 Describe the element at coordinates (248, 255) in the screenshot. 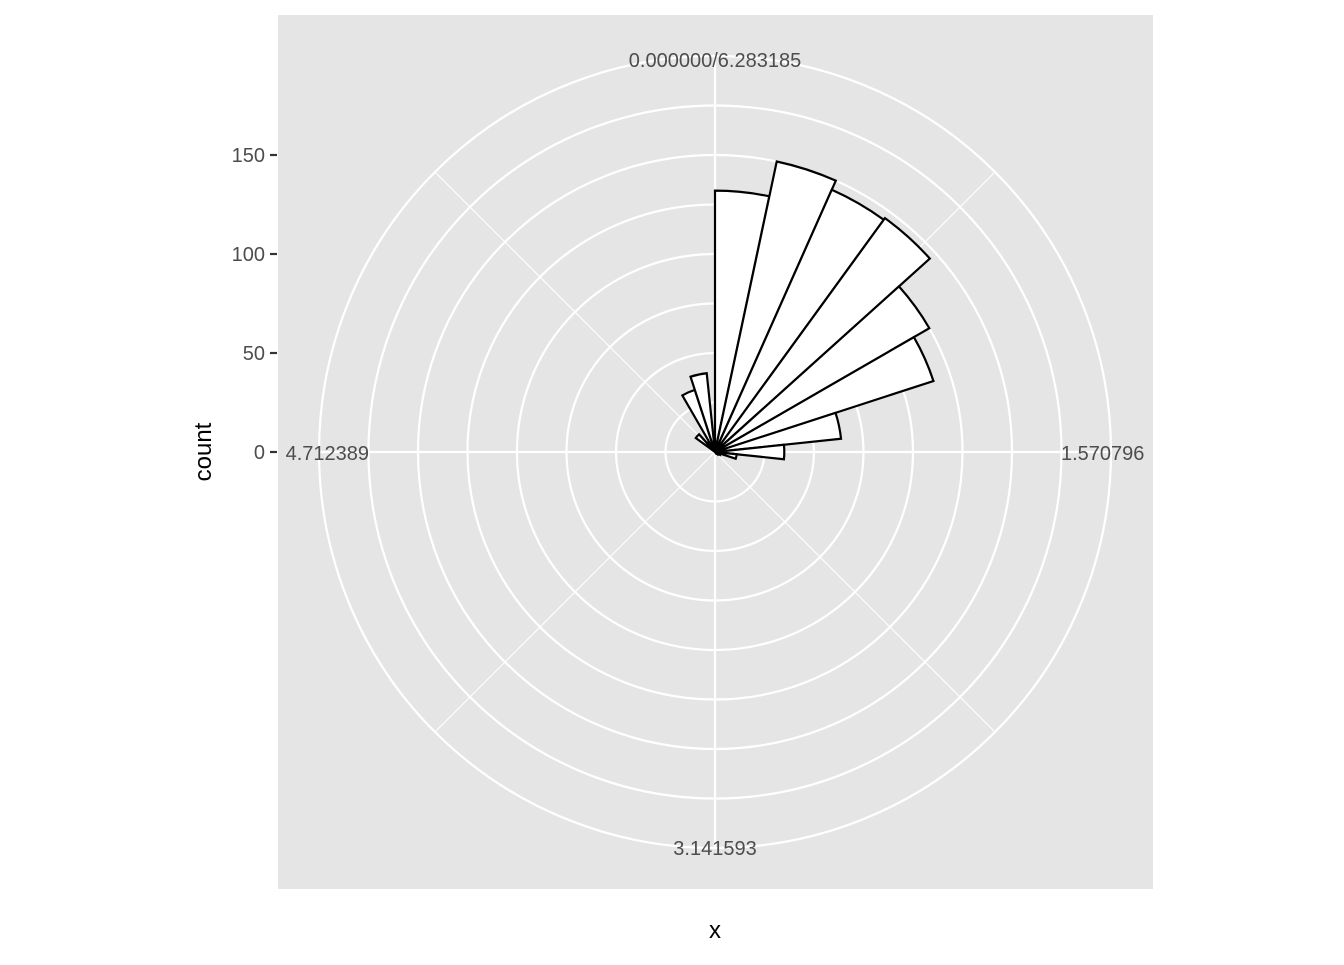

I see `radius-axis-label-100: 100` at that location.